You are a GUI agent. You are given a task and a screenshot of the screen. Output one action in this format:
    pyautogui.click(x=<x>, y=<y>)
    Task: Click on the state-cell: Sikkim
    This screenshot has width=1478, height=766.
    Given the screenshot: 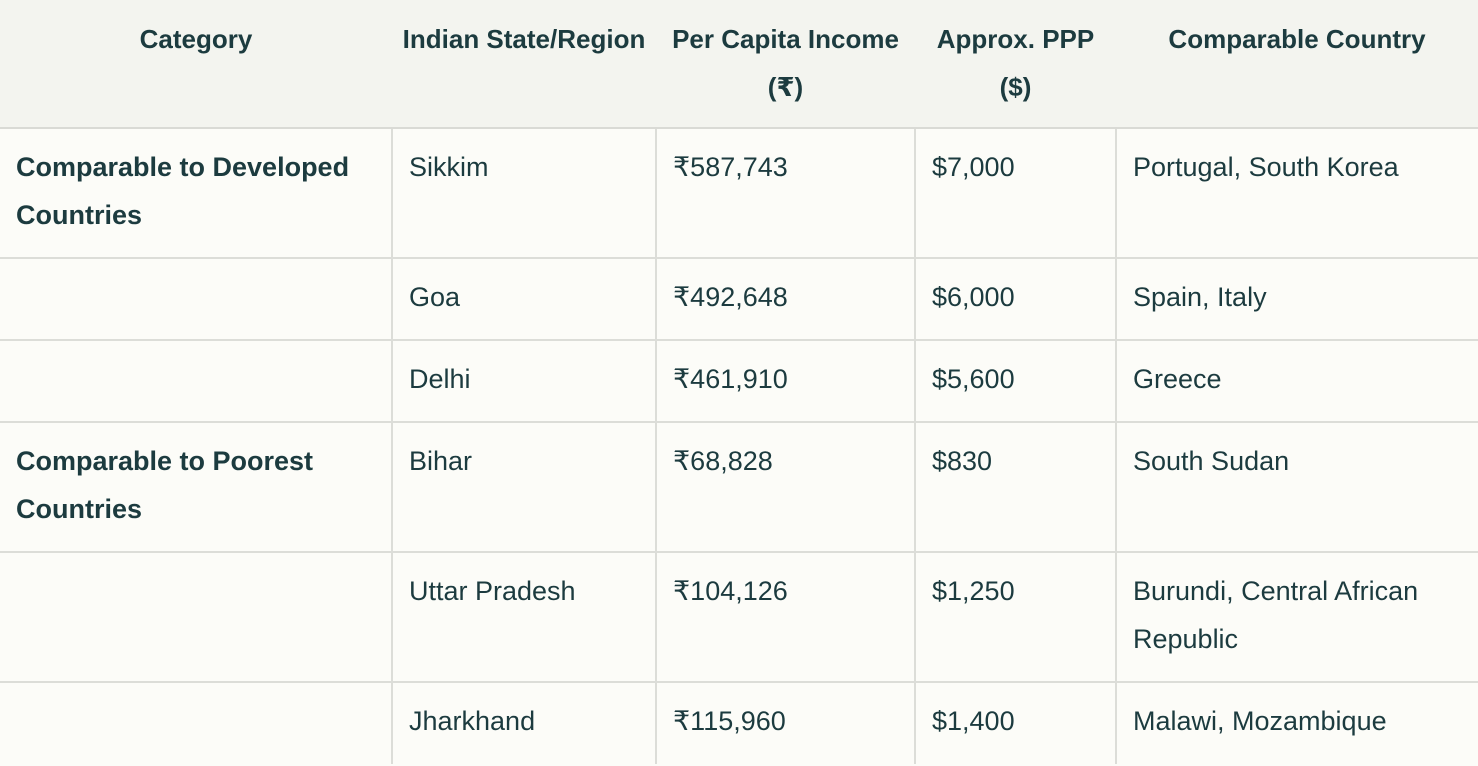 What is the action you would take?
    pyautogui.click(x=524, y=193)
    